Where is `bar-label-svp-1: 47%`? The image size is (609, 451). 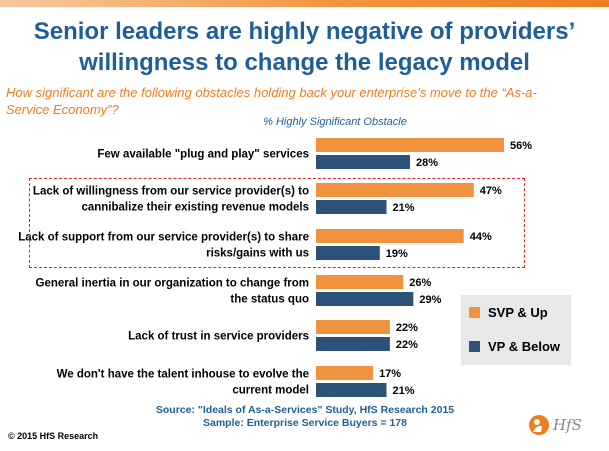 bar-label-svp-1: 47% is located at coordinates (491, 191).